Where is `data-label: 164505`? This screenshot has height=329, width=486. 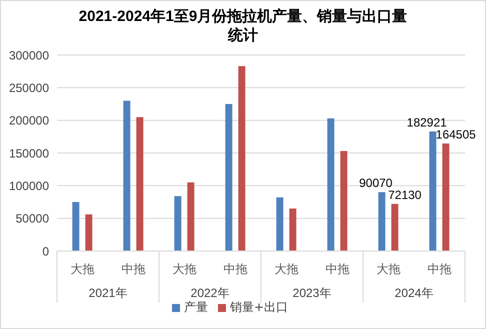 data-label: 164505 is located at coordinates (456, 135).